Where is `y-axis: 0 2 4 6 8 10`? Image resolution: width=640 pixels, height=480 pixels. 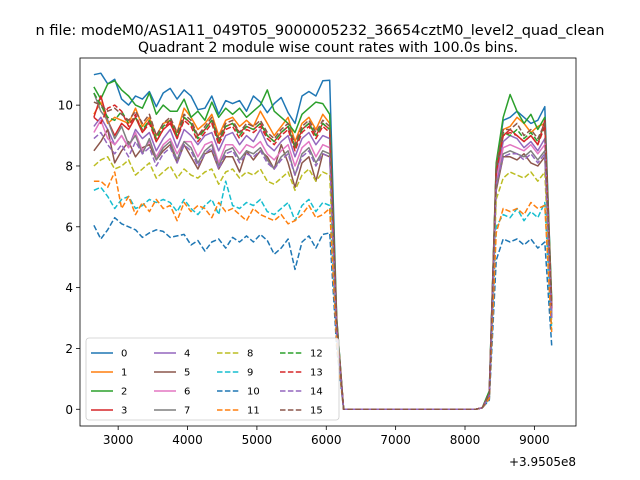 y-axis: 0 2 4 6 8 10 is located at coordinates (69, 258).